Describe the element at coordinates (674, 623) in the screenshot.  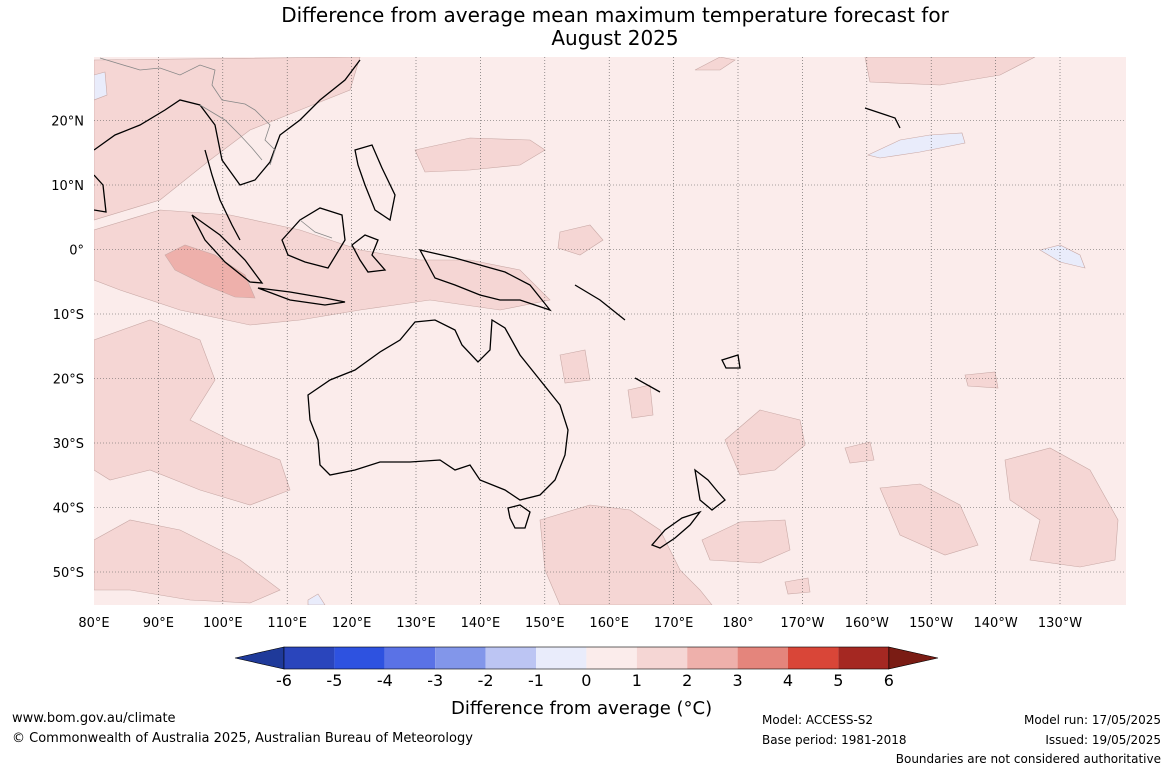
I see `longitude-label: 170°E` at that location.